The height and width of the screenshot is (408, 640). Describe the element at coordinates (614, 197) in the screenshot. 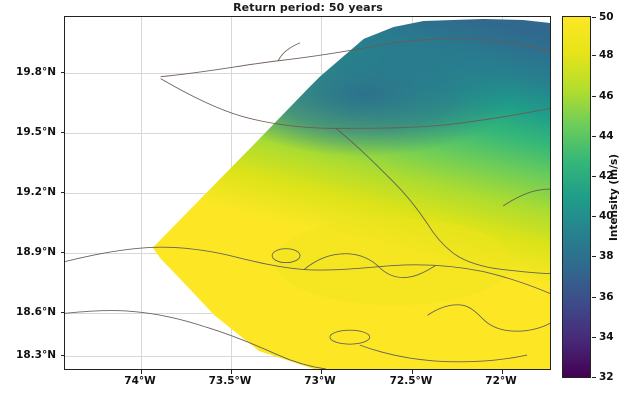

I see `colorbar-axis-label: Intensity (m/s)` at that location.